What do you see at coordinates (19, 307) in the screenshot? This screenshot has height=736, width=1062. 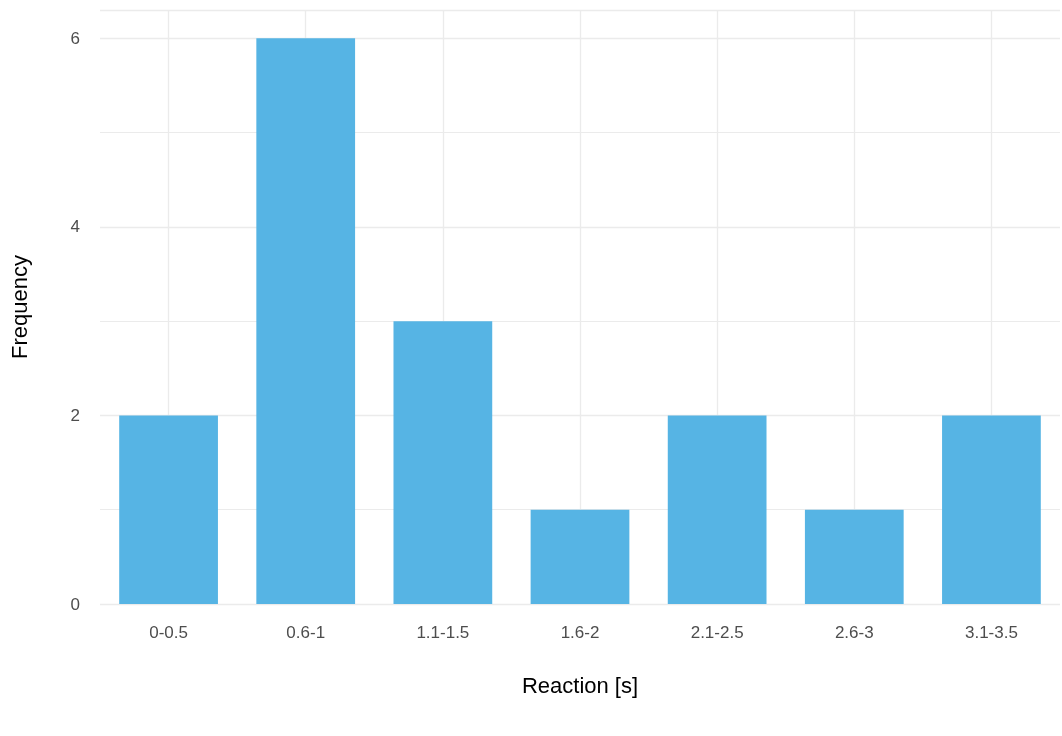 I see `y-axis-title: Frequency` at bounding box center [19, 307].